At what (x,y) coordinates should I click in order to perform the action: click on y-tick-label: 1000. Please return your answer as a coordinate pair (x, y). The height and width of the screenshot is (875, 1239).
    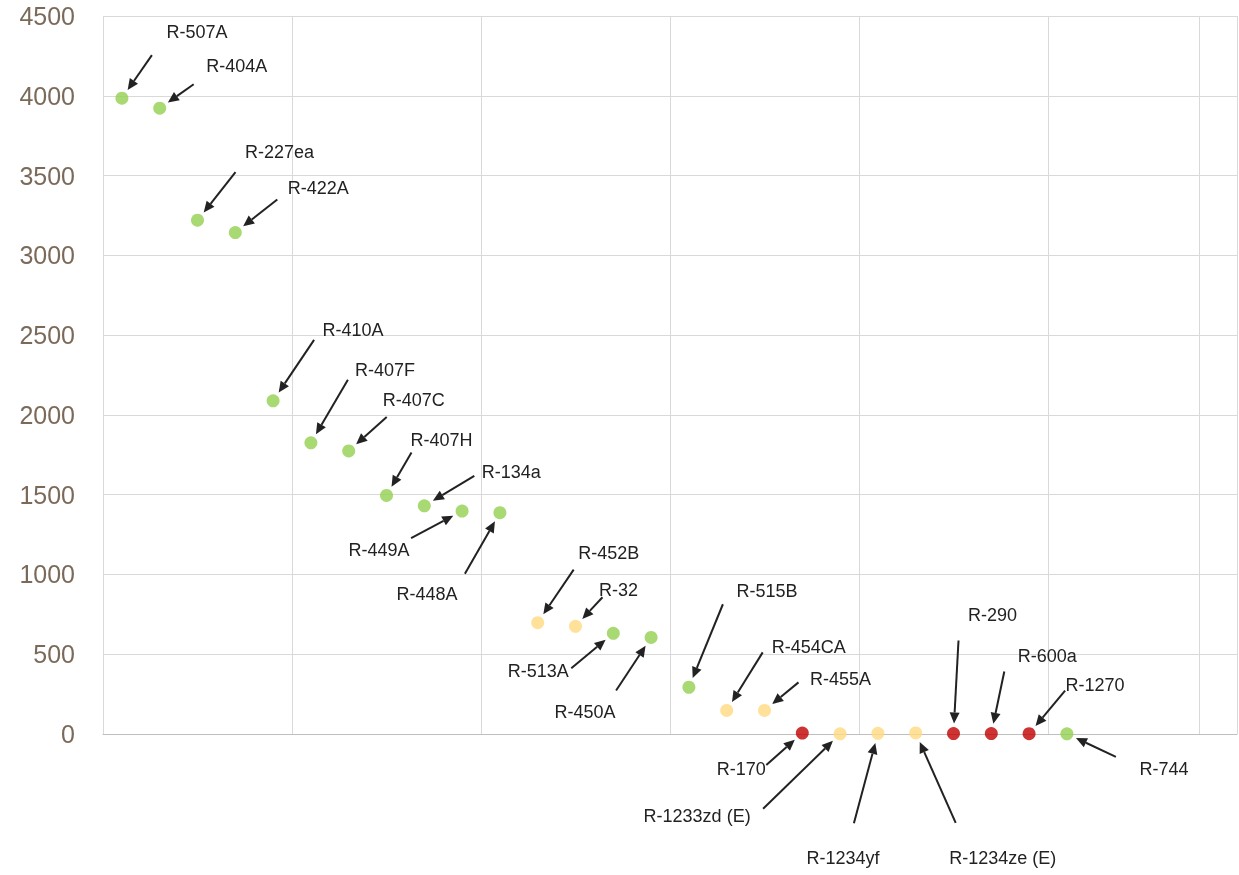
    Looking at the image, I should click on (47, 574).